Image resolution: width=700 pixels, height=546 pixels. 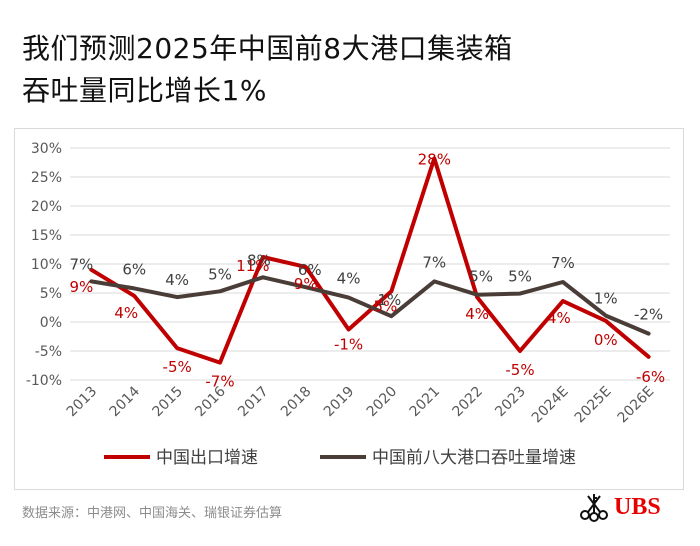 What do you see at coordinates (342, 70) in the screenshot?
I see `chart-title: 我们预测2025年中国前8大港口集装箱 吞吐量同比增长1%` at bounding box center [342, 70].